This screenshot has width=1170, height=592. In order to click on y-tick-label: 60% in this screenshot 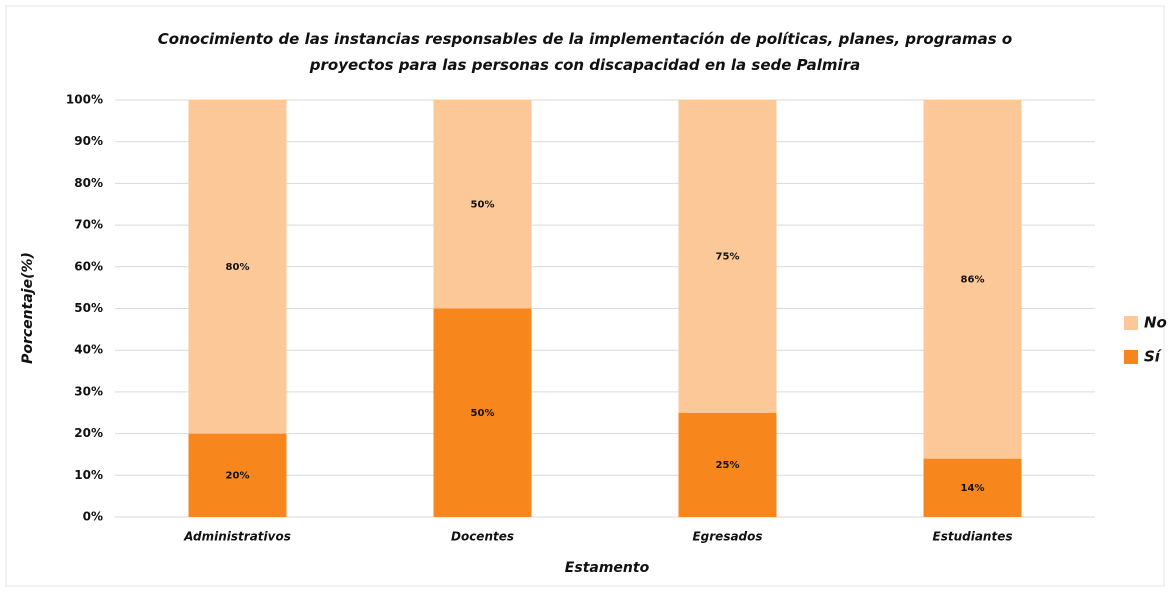, I will do `click(88, 266)`.